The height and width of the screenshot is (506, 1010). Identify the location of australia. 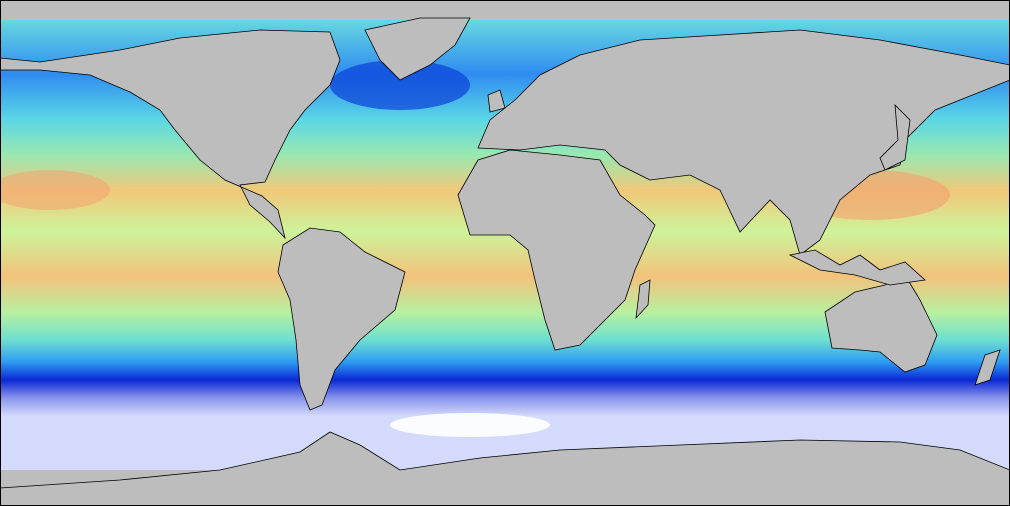
(881, 323).